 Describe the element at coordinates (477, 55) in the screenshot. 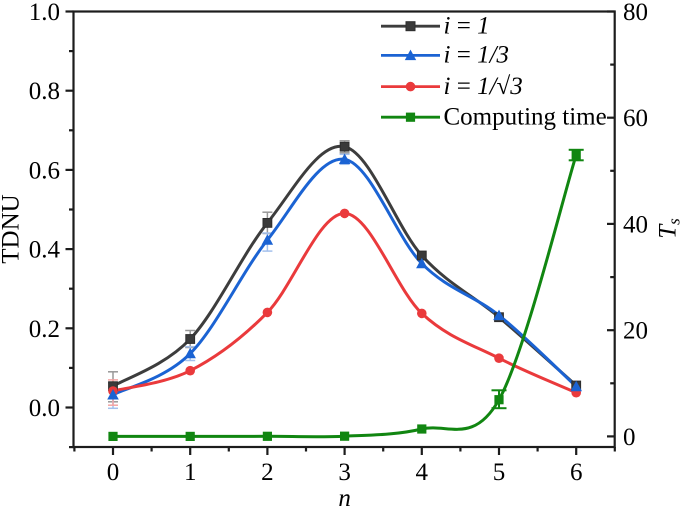

I see `svg-text: i = 1/3` at that location.